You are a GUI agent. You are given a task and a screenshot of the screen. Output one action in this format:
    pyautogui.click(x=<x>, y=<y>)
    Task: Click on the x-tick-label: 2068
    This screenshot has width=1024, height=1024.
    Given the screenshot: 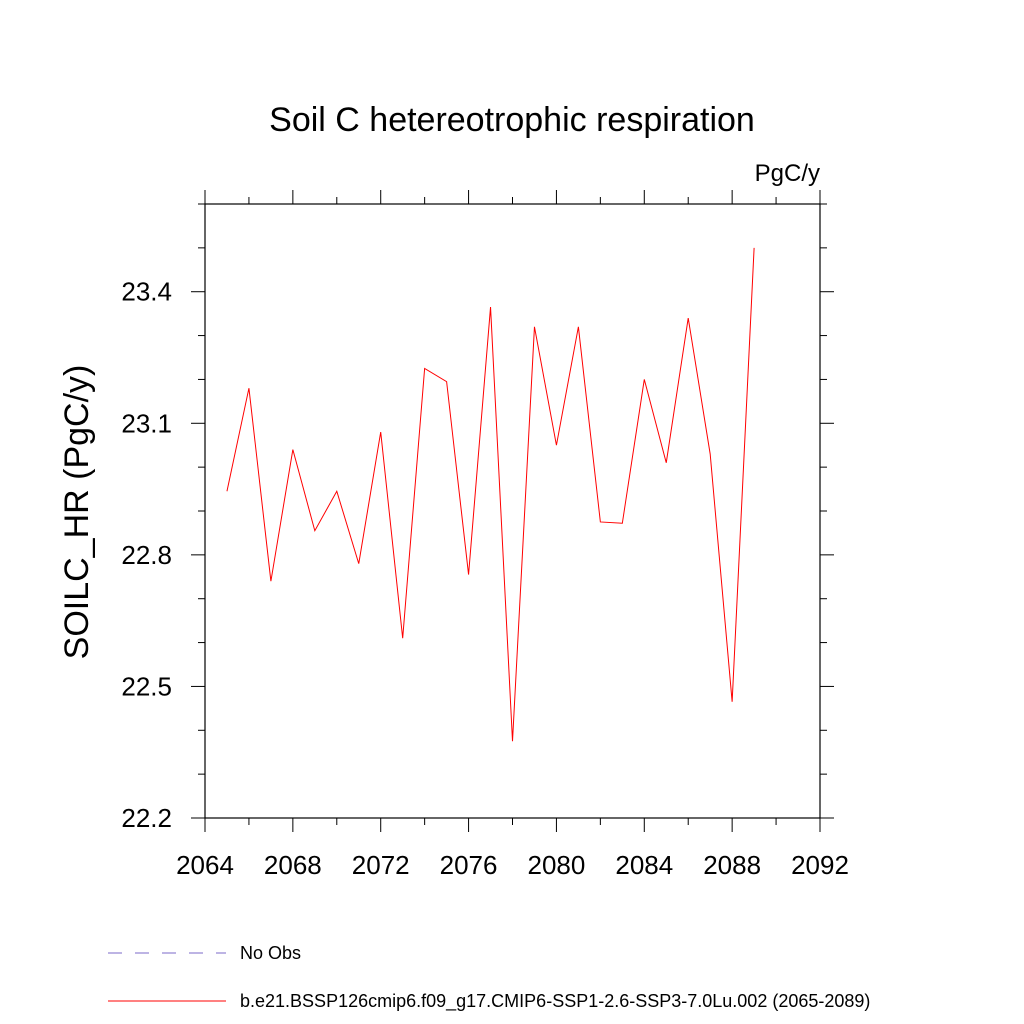 What is the action you would take?
    pyautogui.click(x=293, y=865)
    